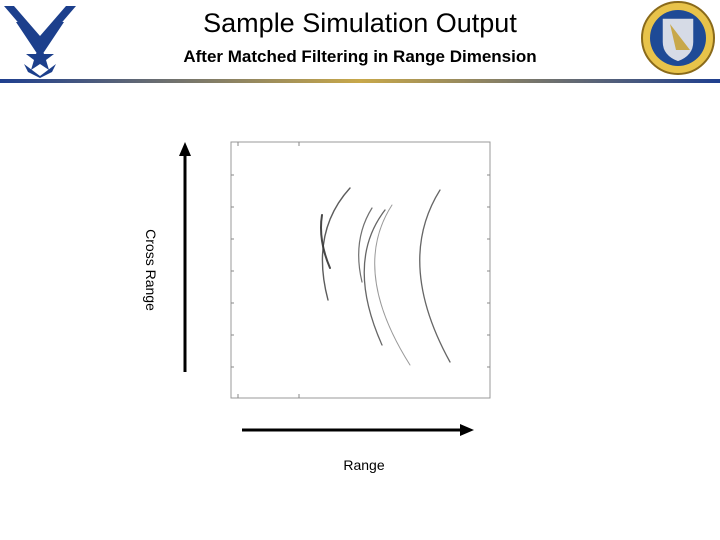  What do you see at coordinates (40, 42) in the screenshot?
I see `air-force-logo` at bounding box center [40, 42].